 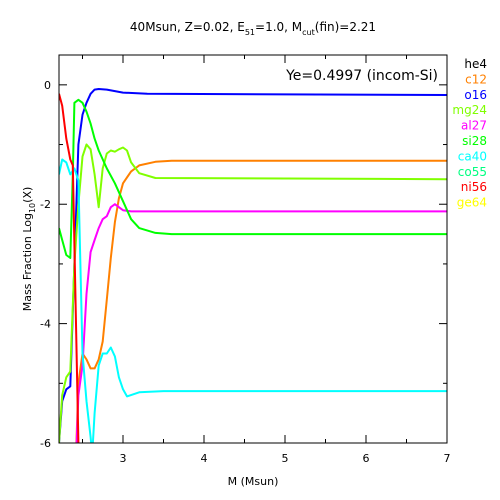 What do you see at coordinates (203, 458) in the screenshot?
I see `x-tick-label: 4` at bounding box center [203, 458].